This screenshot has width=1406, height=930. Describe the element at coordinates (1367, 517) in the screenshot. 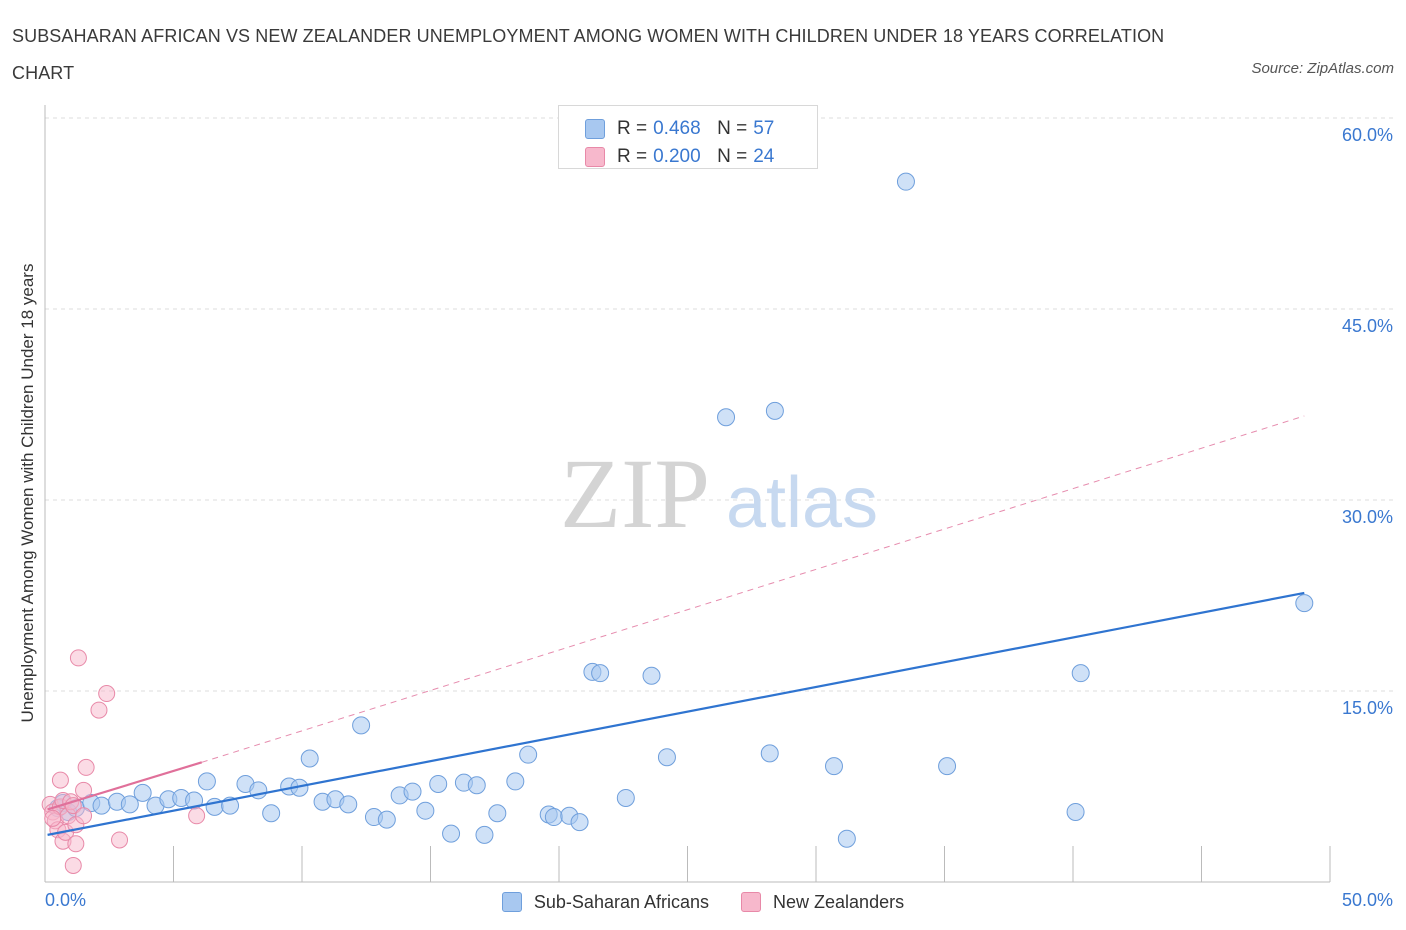

I see `y-tick-label: 30.0%` at that location.